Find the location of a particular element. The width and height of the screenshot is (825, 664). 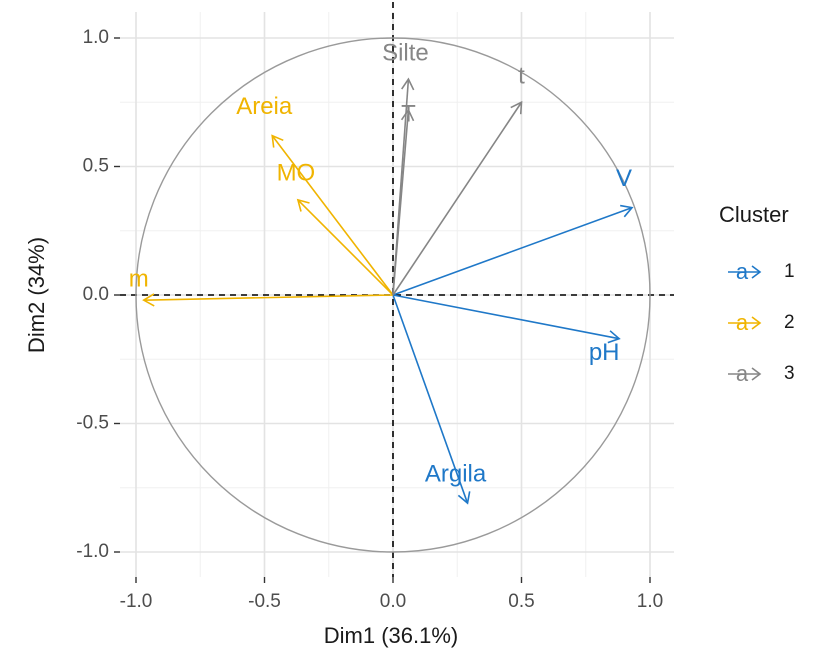

arrow-areia is located at coordinates (332, 215).